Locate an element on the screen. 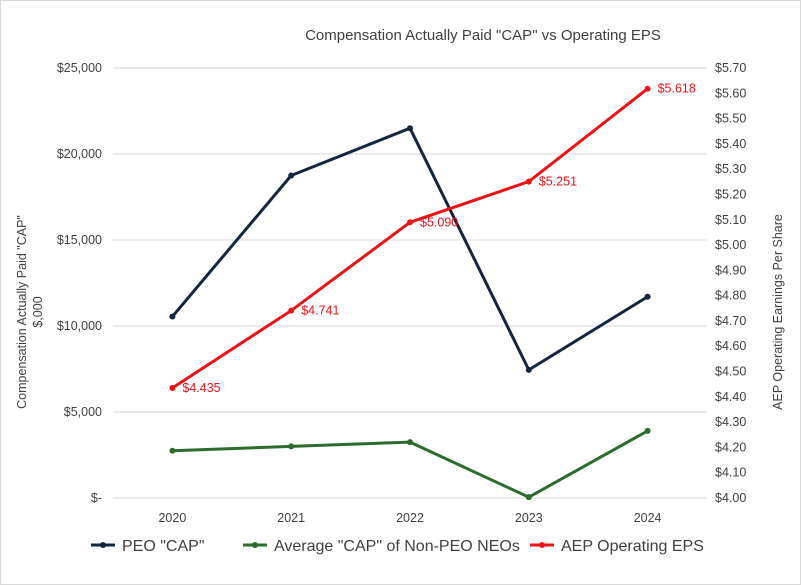  right-tick-label: $4.00 is located at coordinates (730, 498).